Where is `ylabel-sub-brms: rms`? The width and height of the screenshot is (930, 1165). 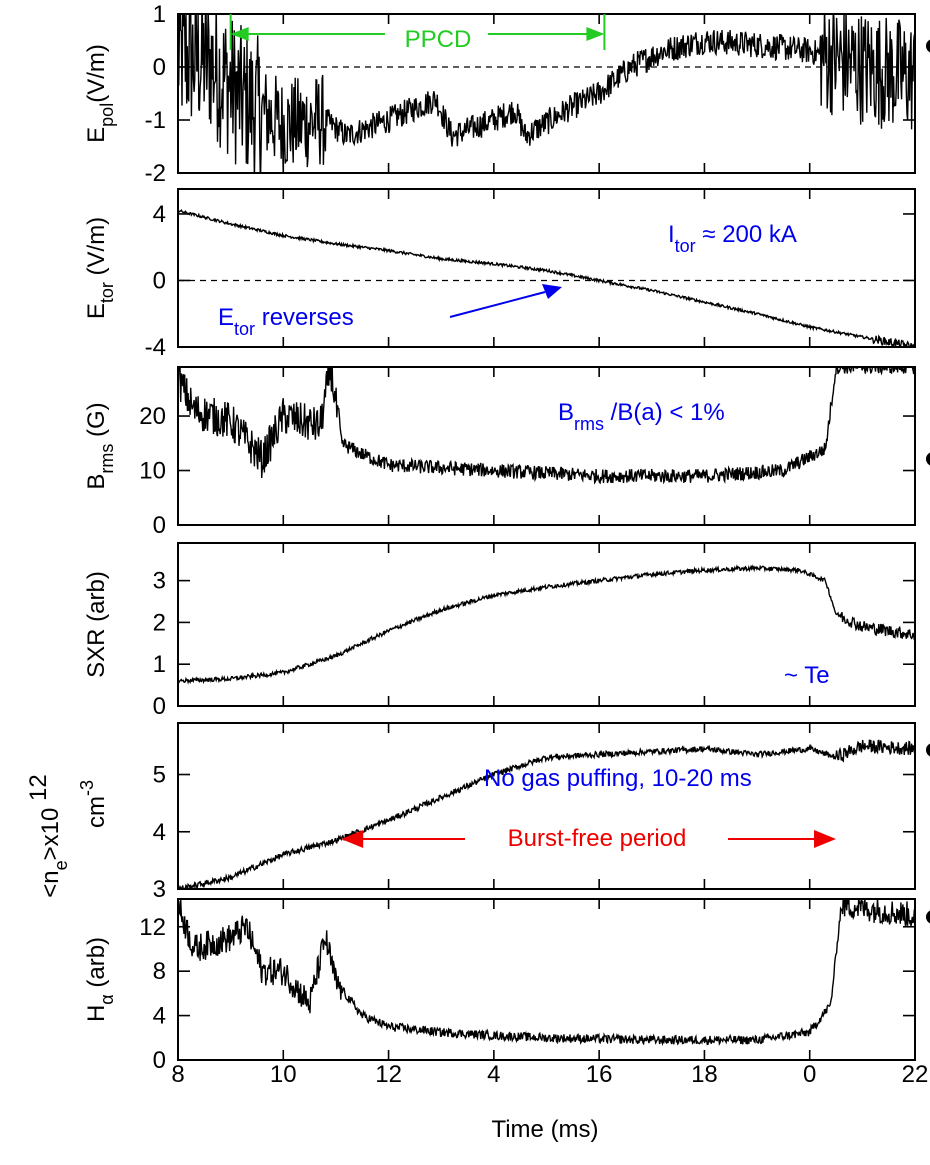
ylabel-sub-brms: rms is located at coordinates (107, 459).